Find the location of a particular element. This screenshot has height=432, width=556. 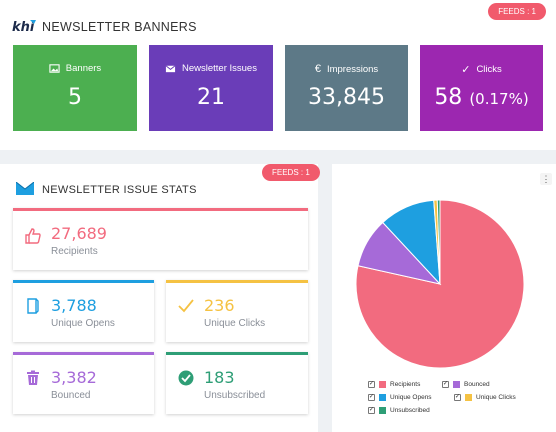

recipients-card: 27,689 Recipients is located at coordinates (160, 239).